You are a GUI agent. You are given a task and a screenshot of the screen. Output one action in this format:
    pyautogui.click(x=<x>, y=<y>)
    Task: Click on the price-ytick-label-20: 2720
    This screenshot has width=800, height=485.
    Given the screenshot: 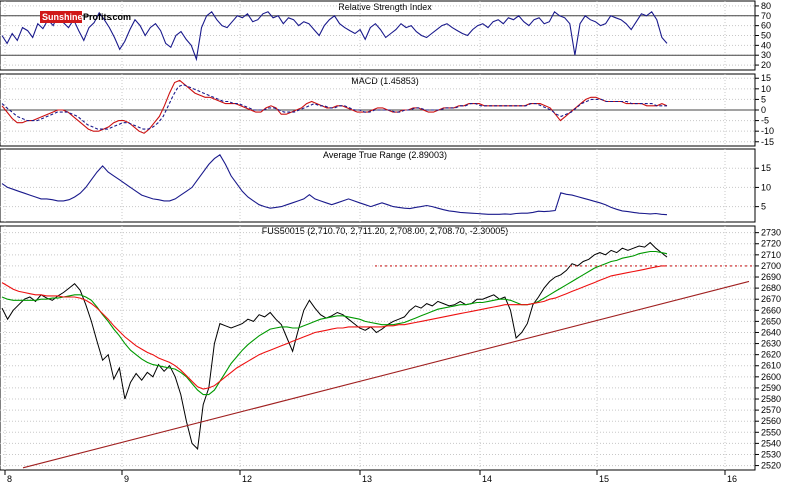 What is the action you would take?
    pyautogui.click(x=771, y=244)
    